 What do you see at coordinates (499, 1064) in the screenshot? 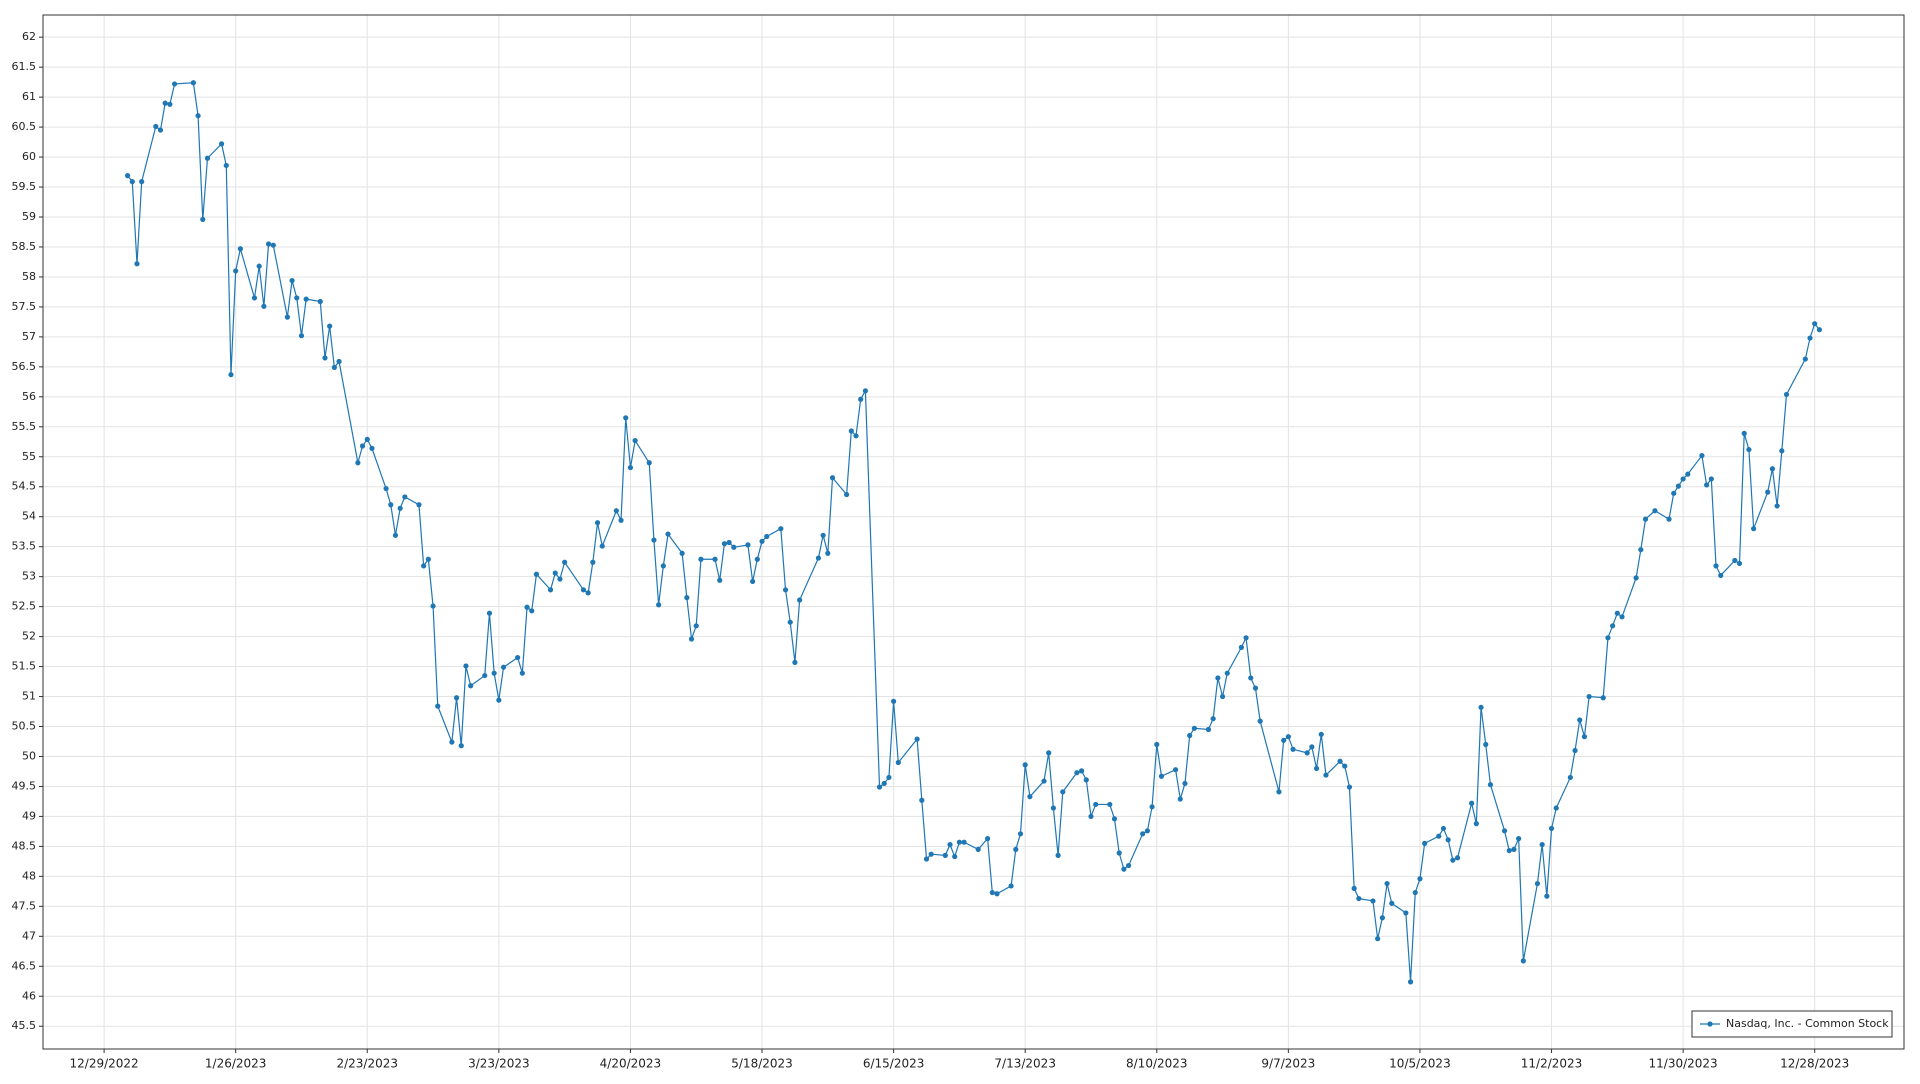
I see `x-tick-label: 3/23/2023` at bounding box center [499, 1064].